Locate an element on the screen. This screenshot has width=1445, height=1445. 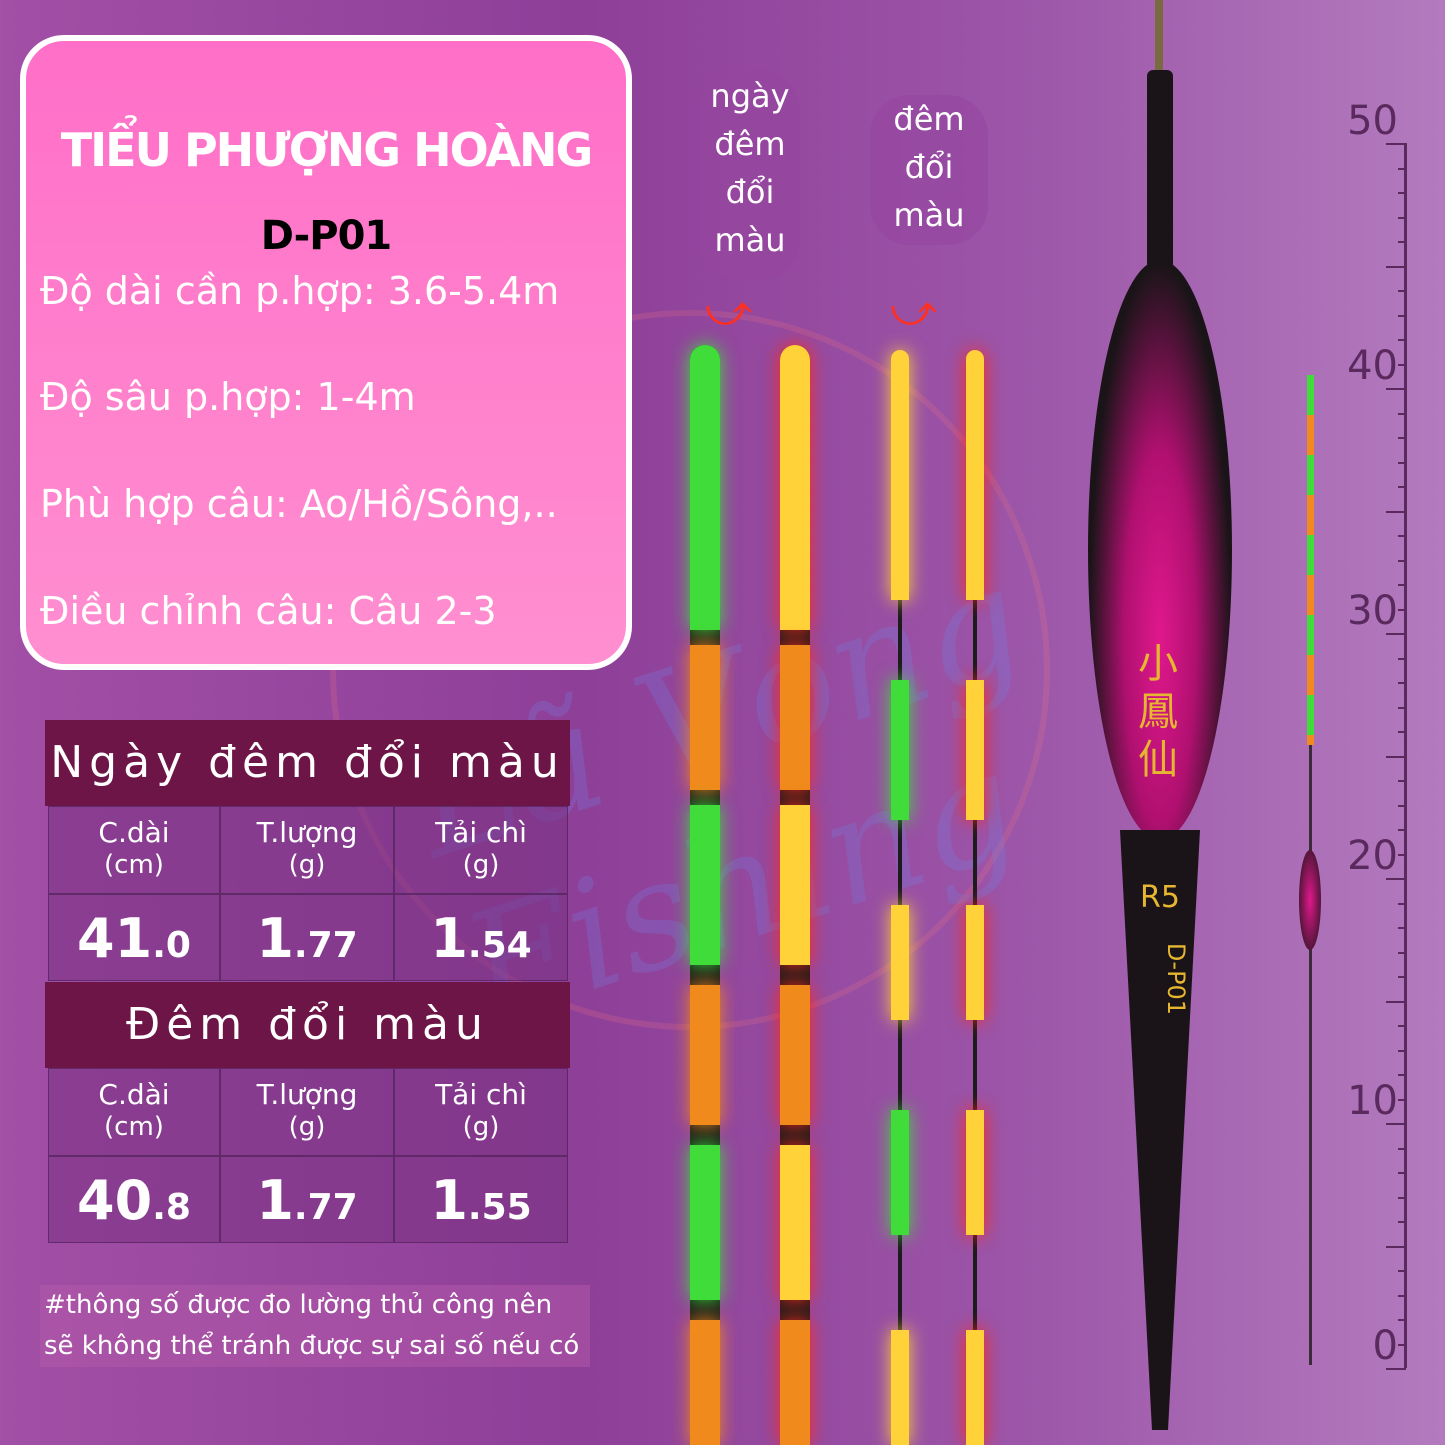
ruler-label: 10 is located at coordinates (1372, 1101).